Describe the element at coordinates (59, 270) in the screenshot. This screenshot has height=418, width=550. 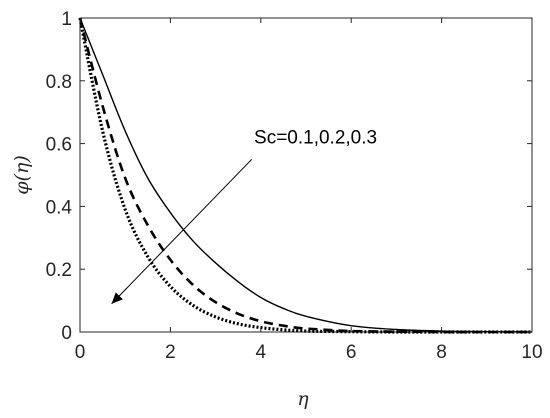
I see `y-tick-label: 0.2` at that location.